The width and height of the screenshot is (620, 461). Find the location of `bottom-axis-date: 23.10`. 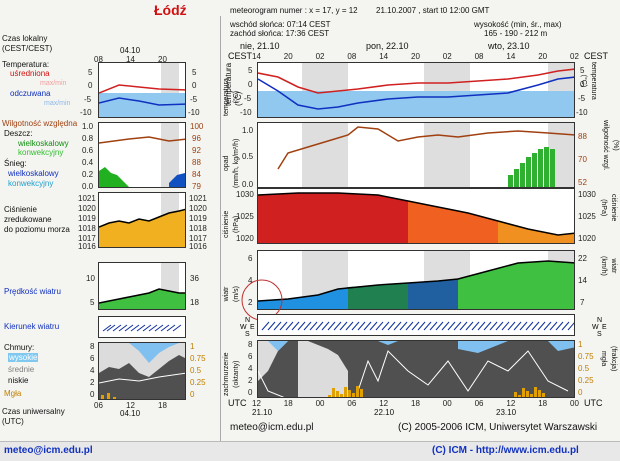

bottom-axis-date: 23.10 is located at coordinates (506, 412).